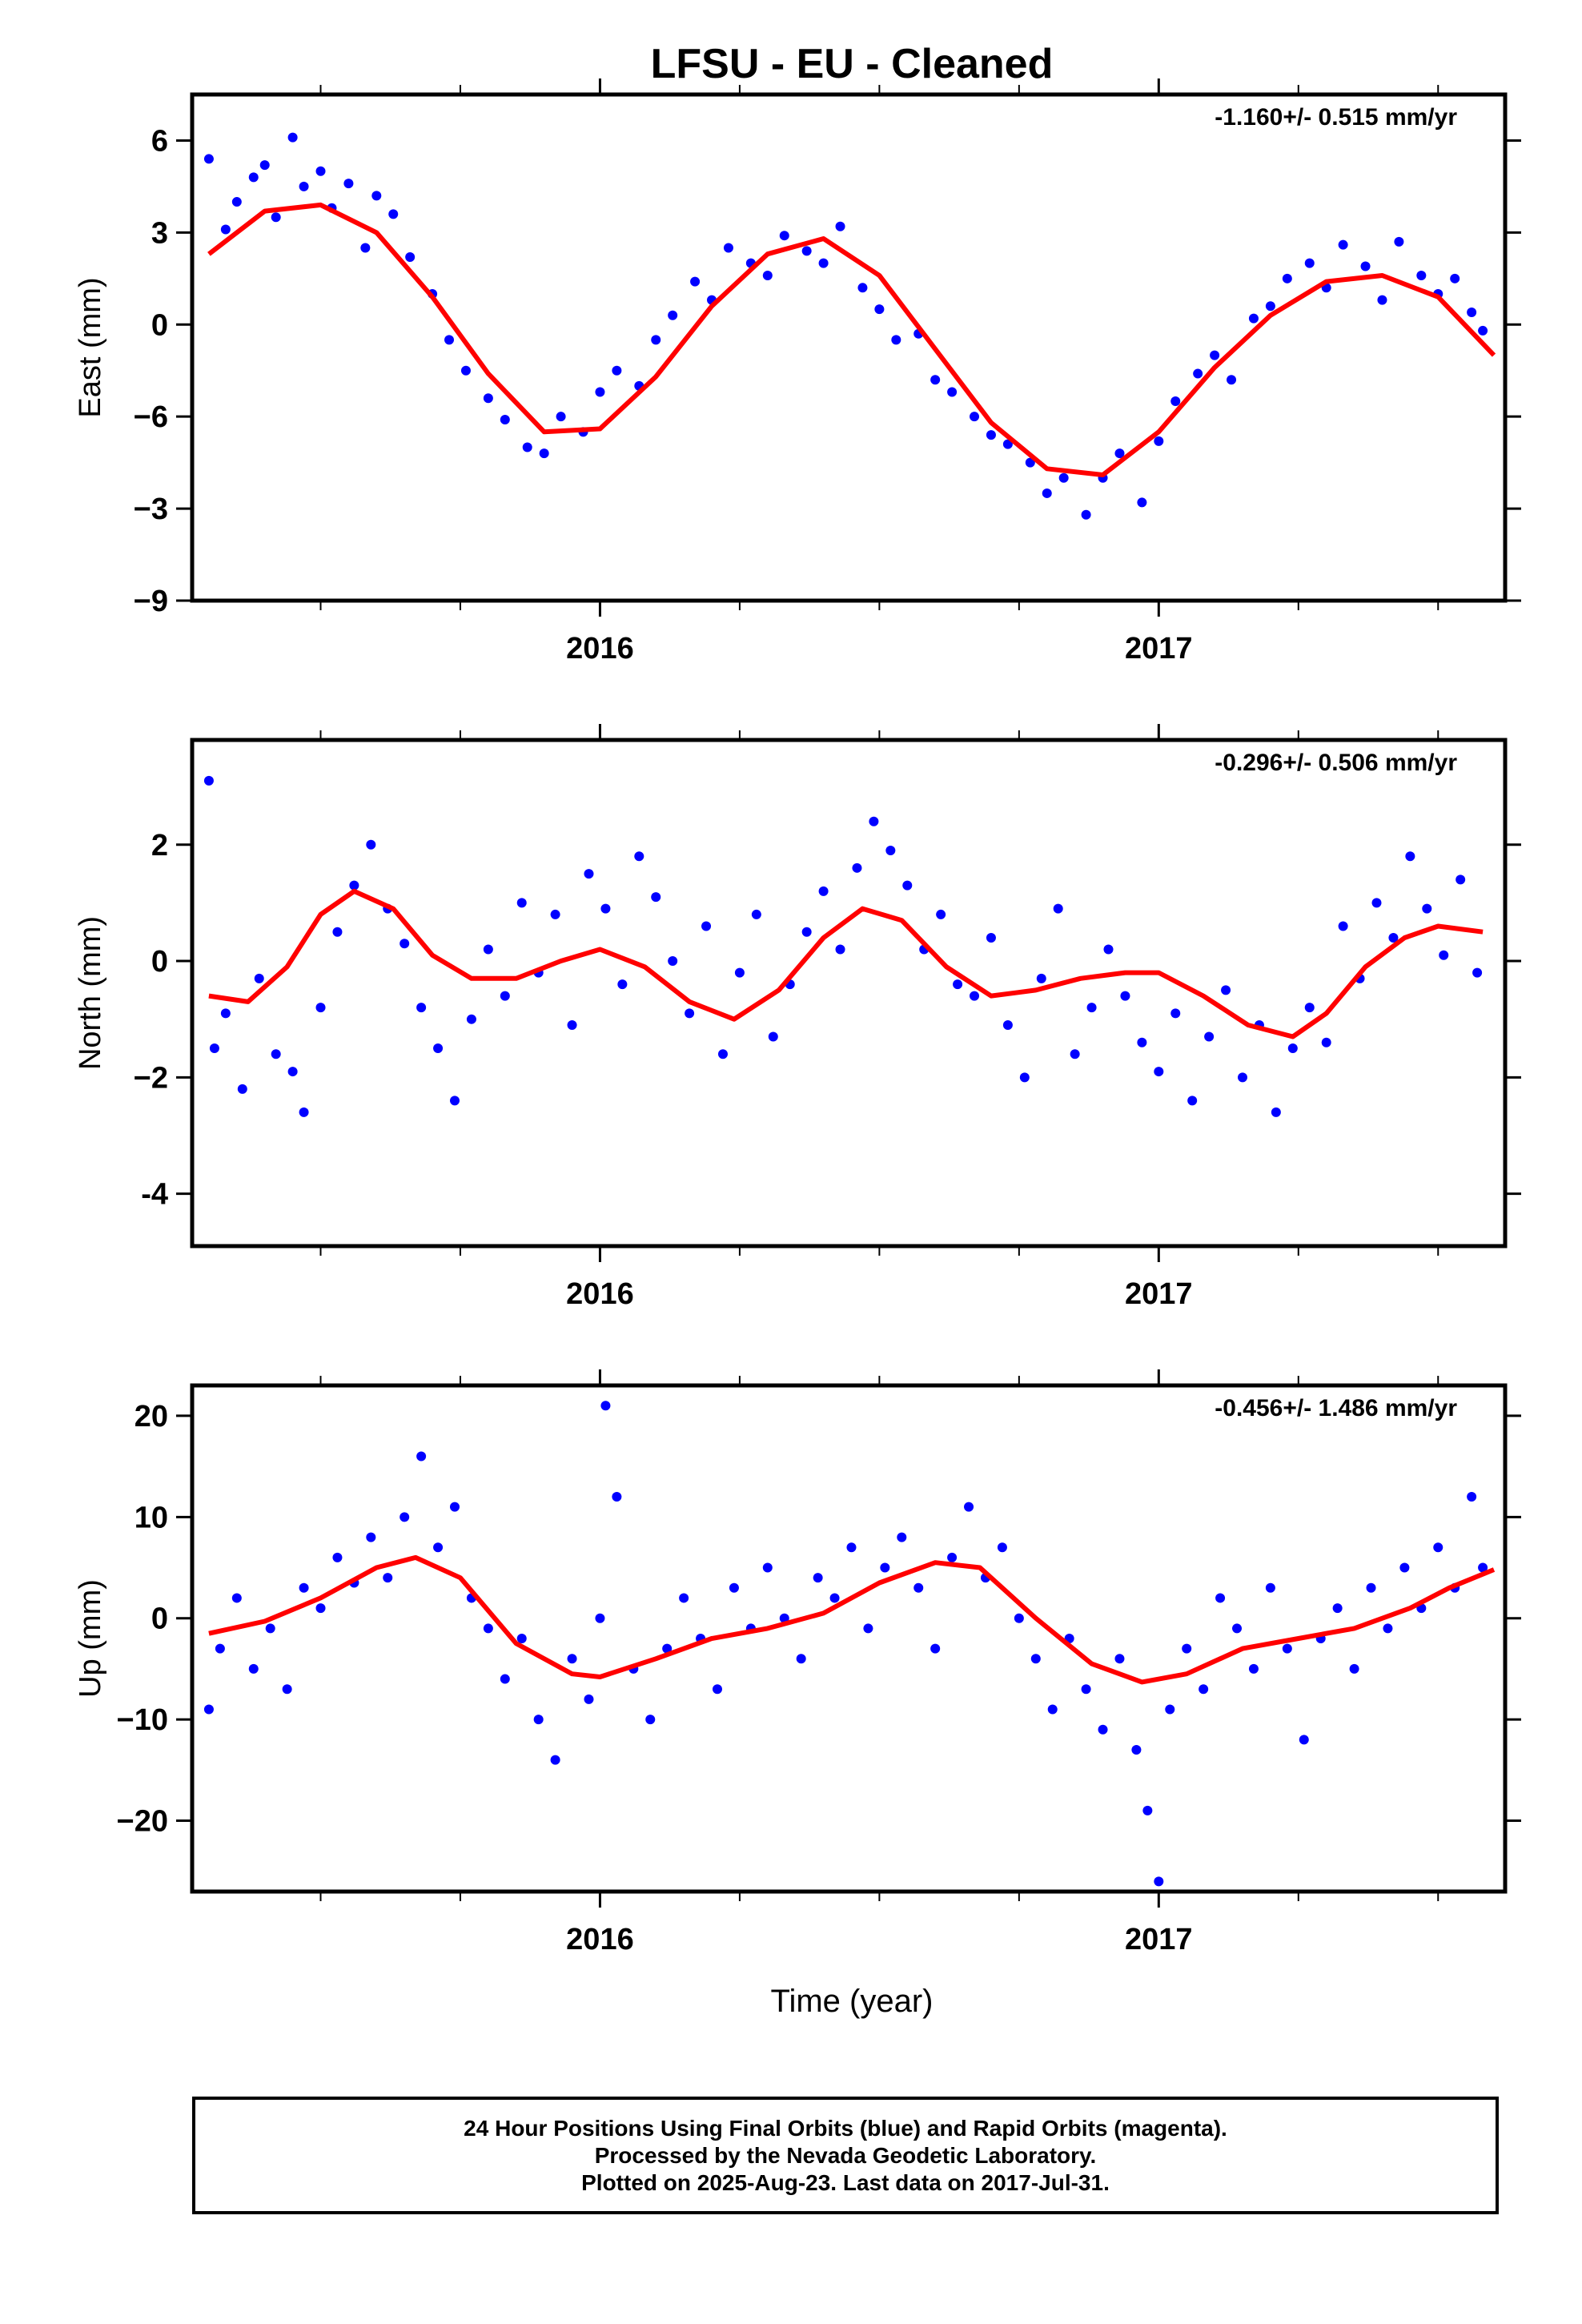 The image size is (1582, 2324). What do you see at coordinates (1159, 648) in the screenshot?
I see `east-x-tick-label: 2017` at bounding box center [1159, 648].